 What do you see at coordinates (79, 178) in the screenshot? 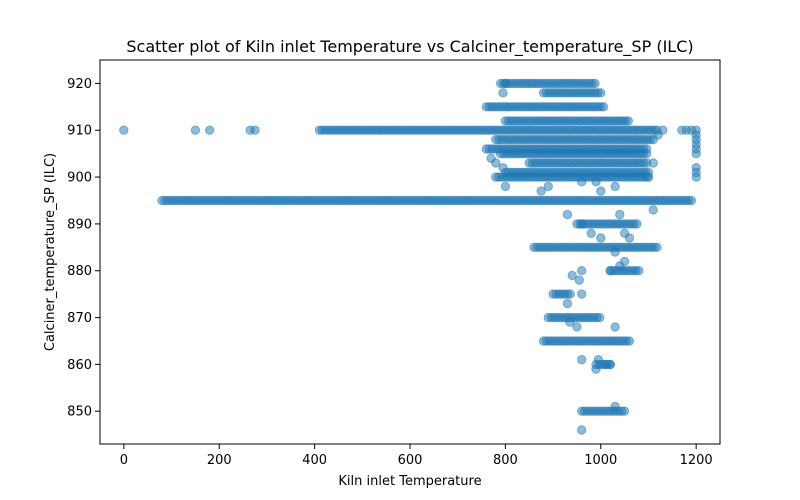
I see `y-tick-label: 900` at bounding box center [79, 178].